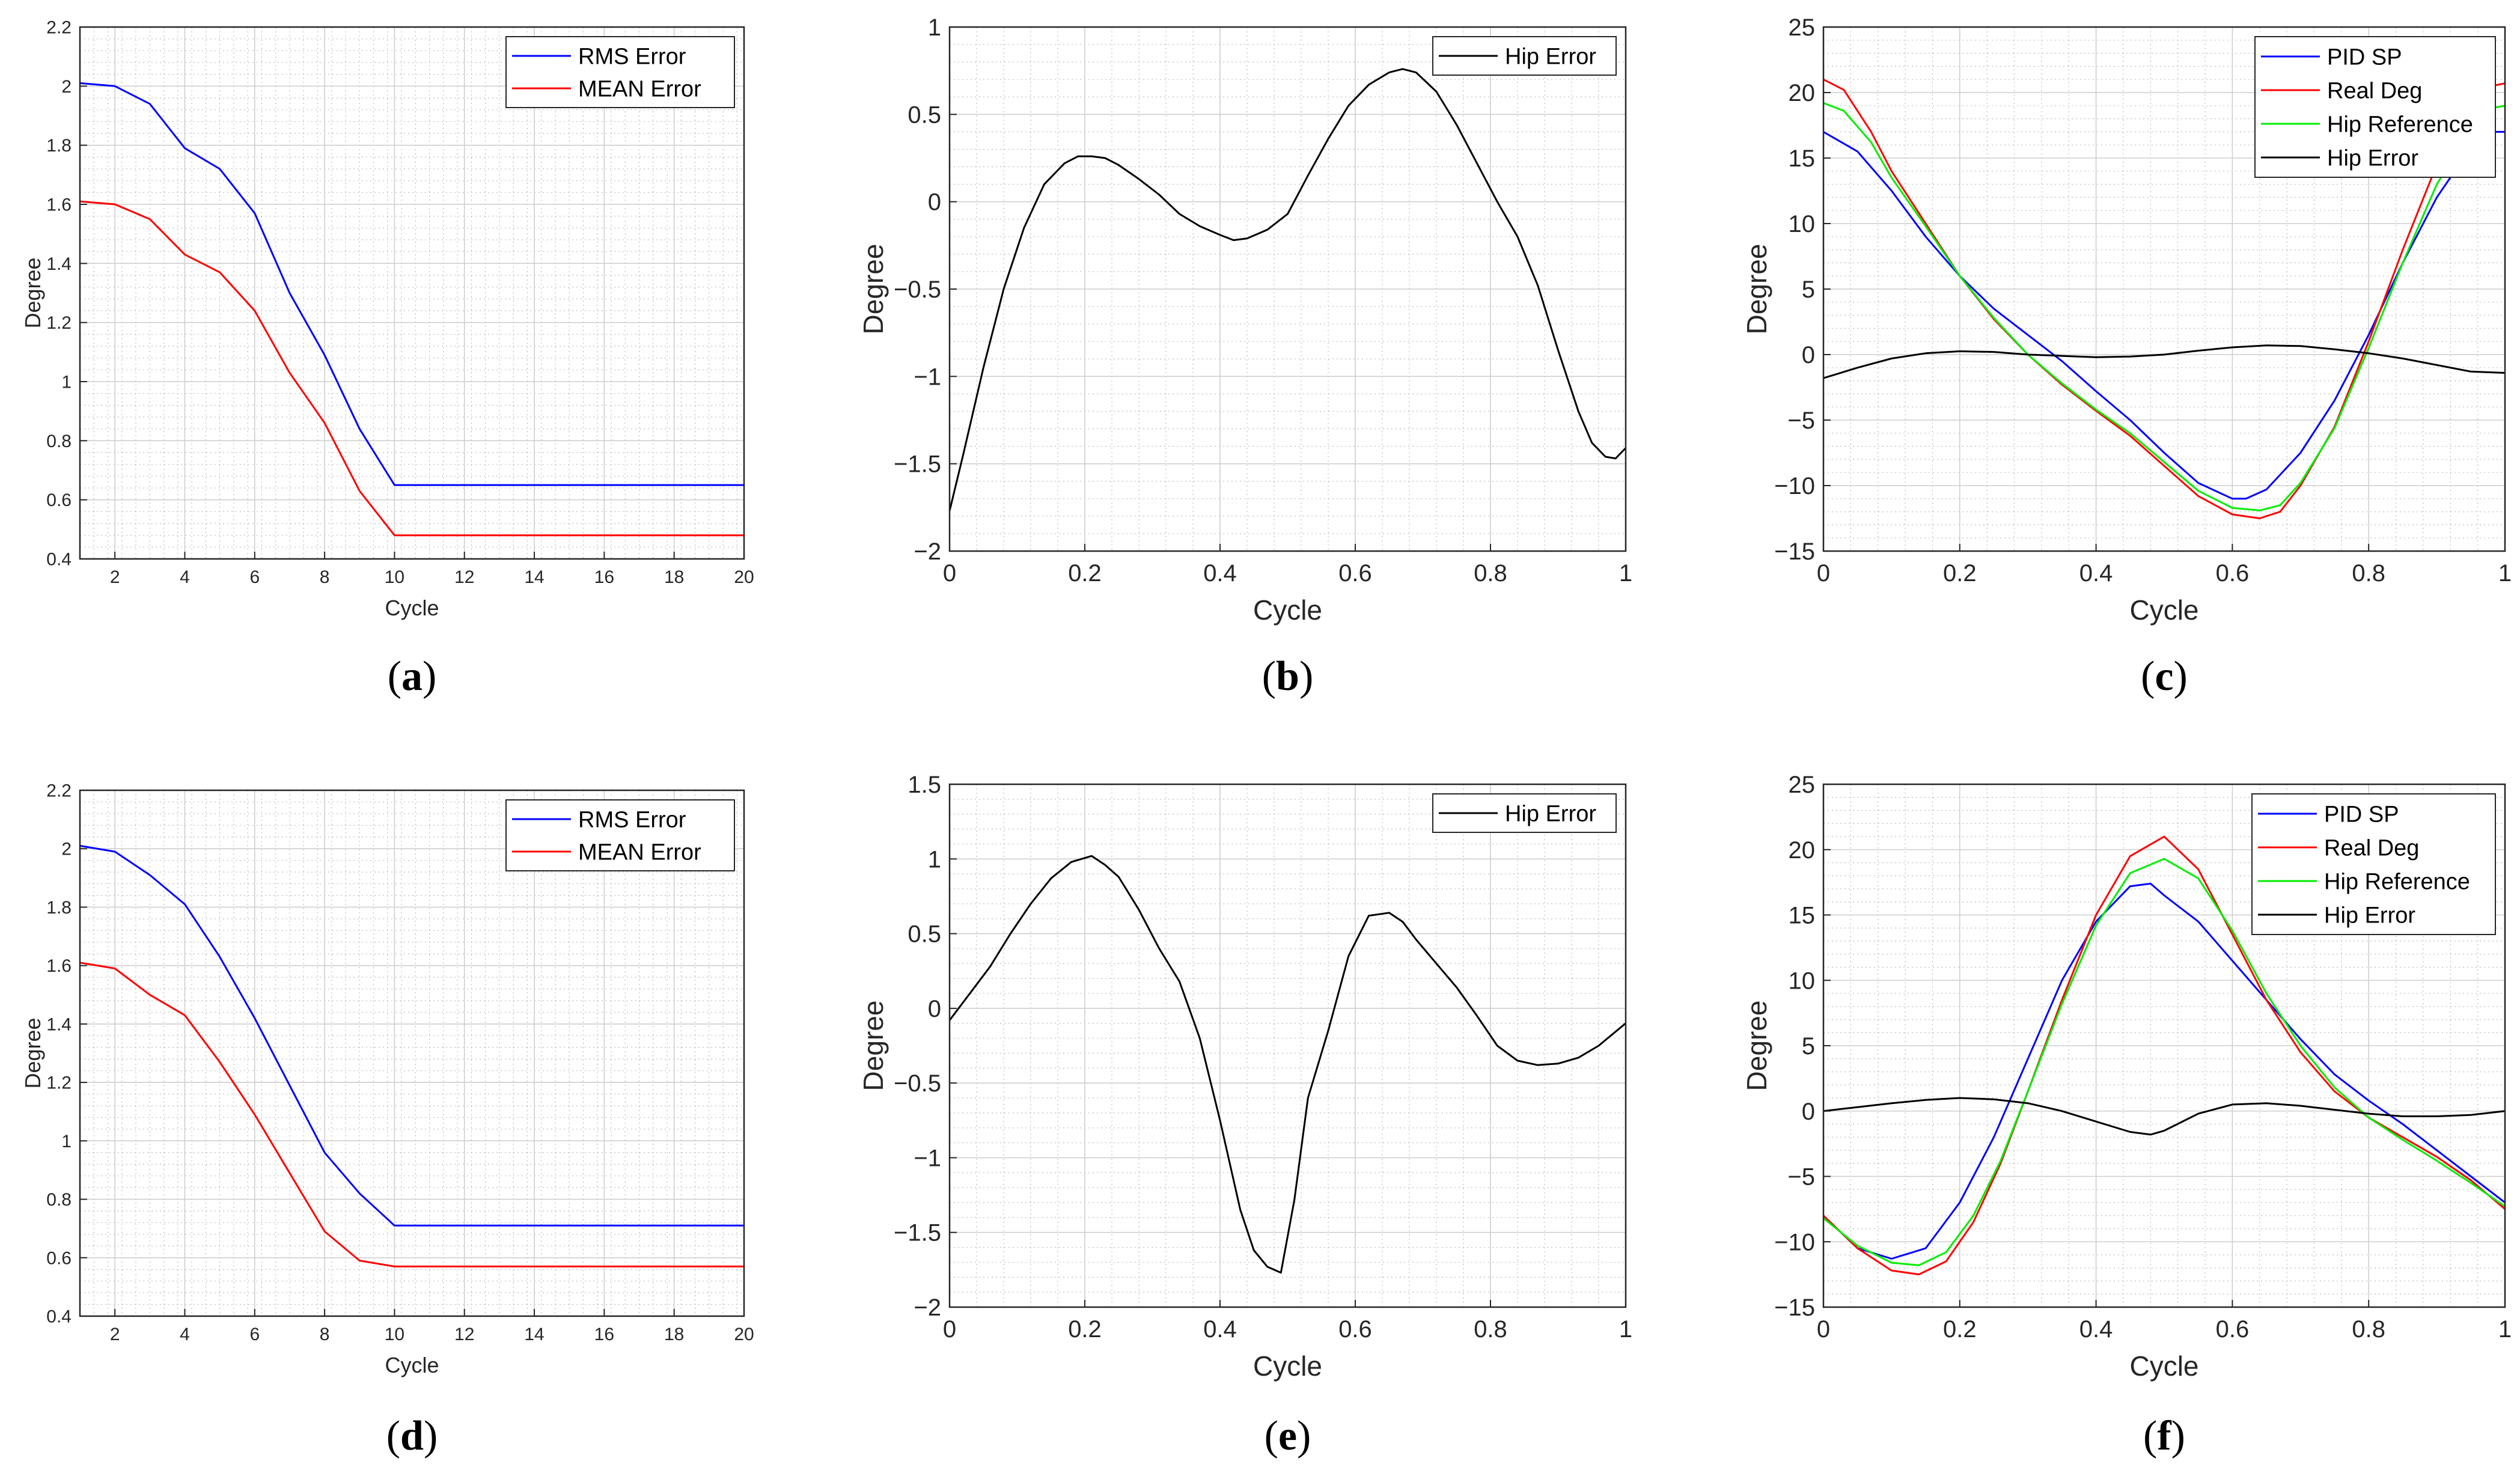  I want to click on x-tick-label: 2, so click(115, 1334).